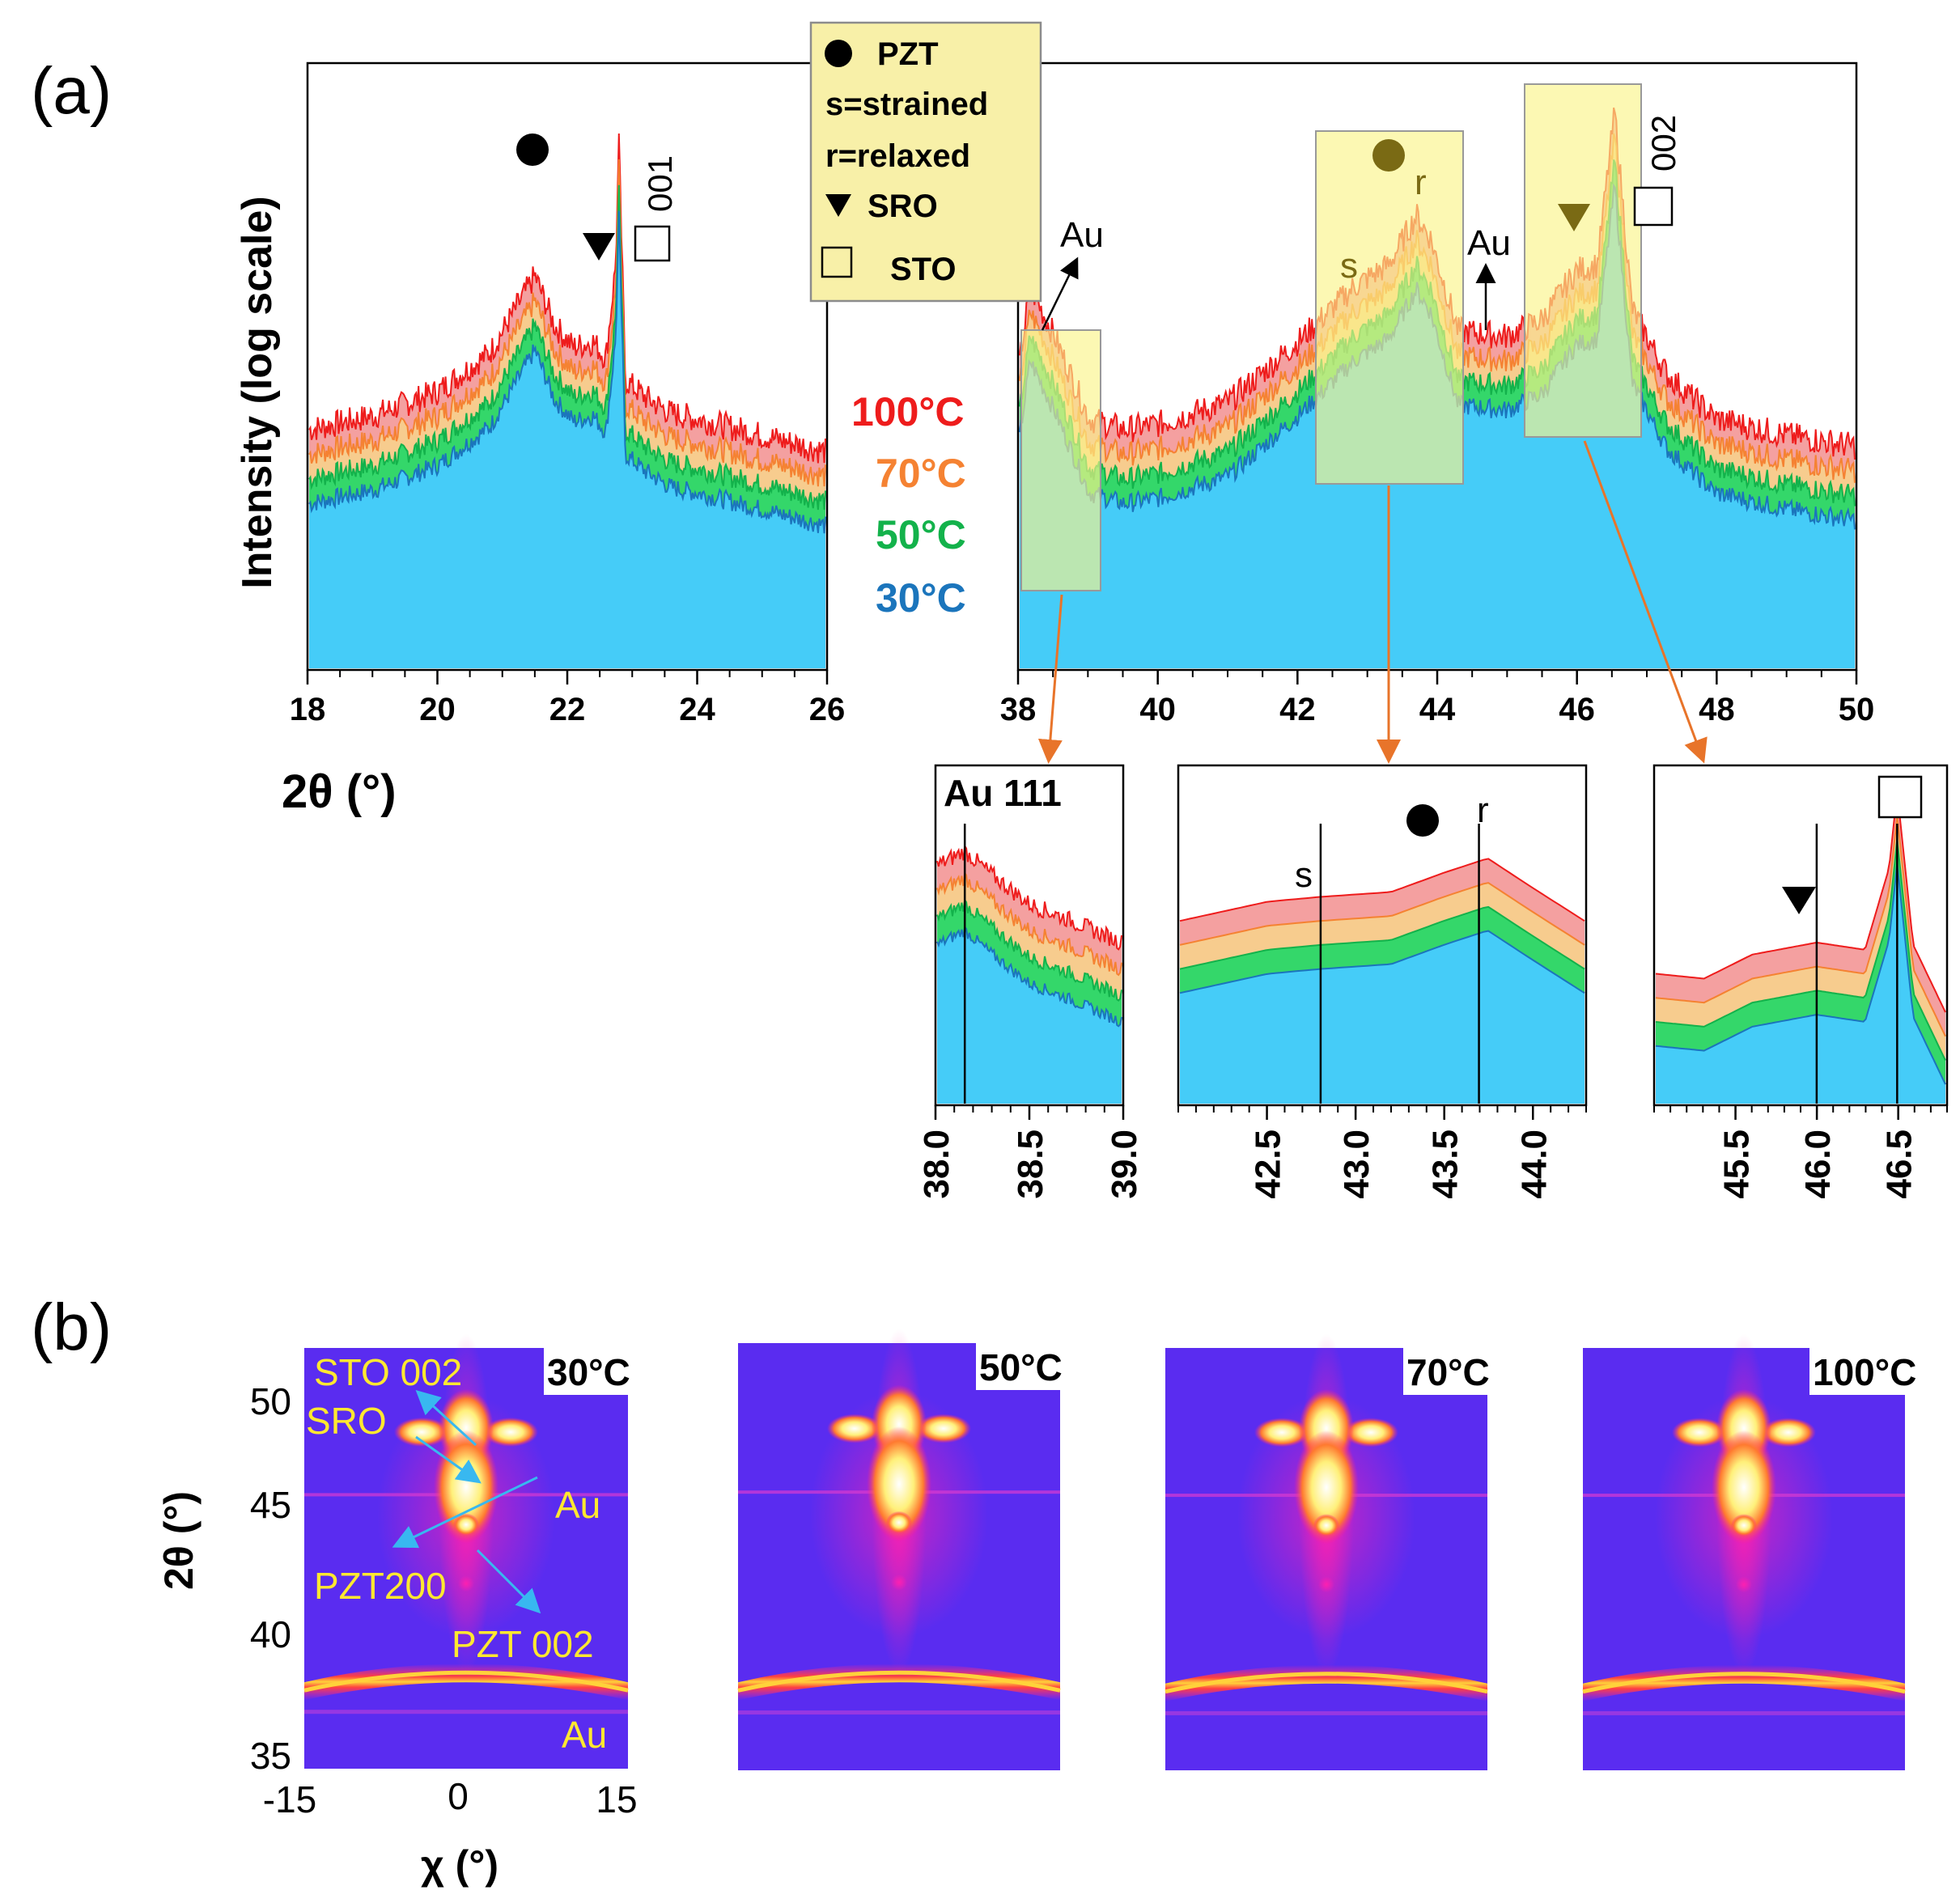  What do you see at coordinates (1382, 962) in the screenshot?
I see `g-i2-line-30c` at bounding box center [1382, 962].